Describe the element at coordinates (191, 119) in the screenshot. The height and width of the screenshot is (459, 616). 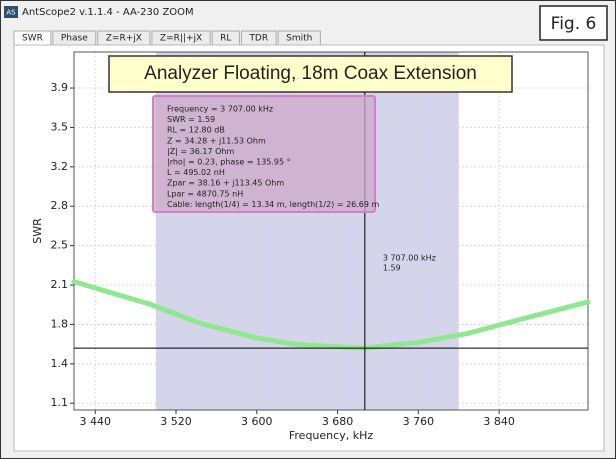
I see `info-line: SWR = 1.59` at that location.